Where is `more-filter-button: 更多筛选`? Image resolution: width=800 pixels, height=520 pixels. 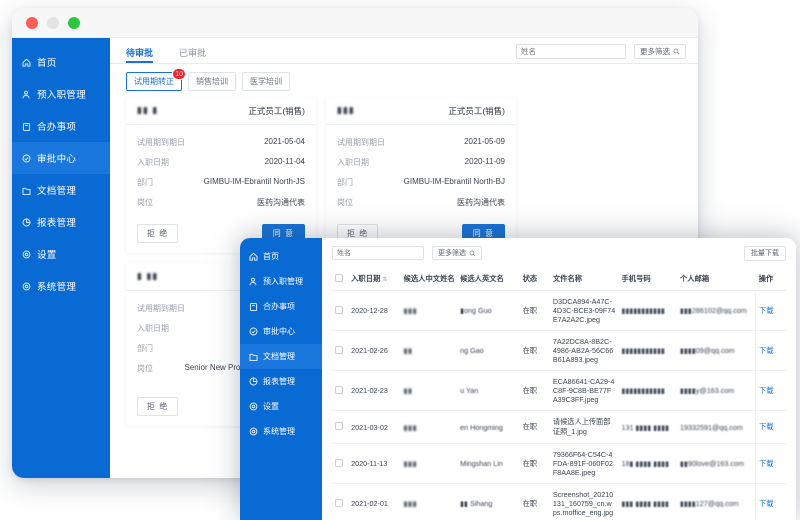
more-filter-button: 更多筛选 is located at coordinates (660, 51).